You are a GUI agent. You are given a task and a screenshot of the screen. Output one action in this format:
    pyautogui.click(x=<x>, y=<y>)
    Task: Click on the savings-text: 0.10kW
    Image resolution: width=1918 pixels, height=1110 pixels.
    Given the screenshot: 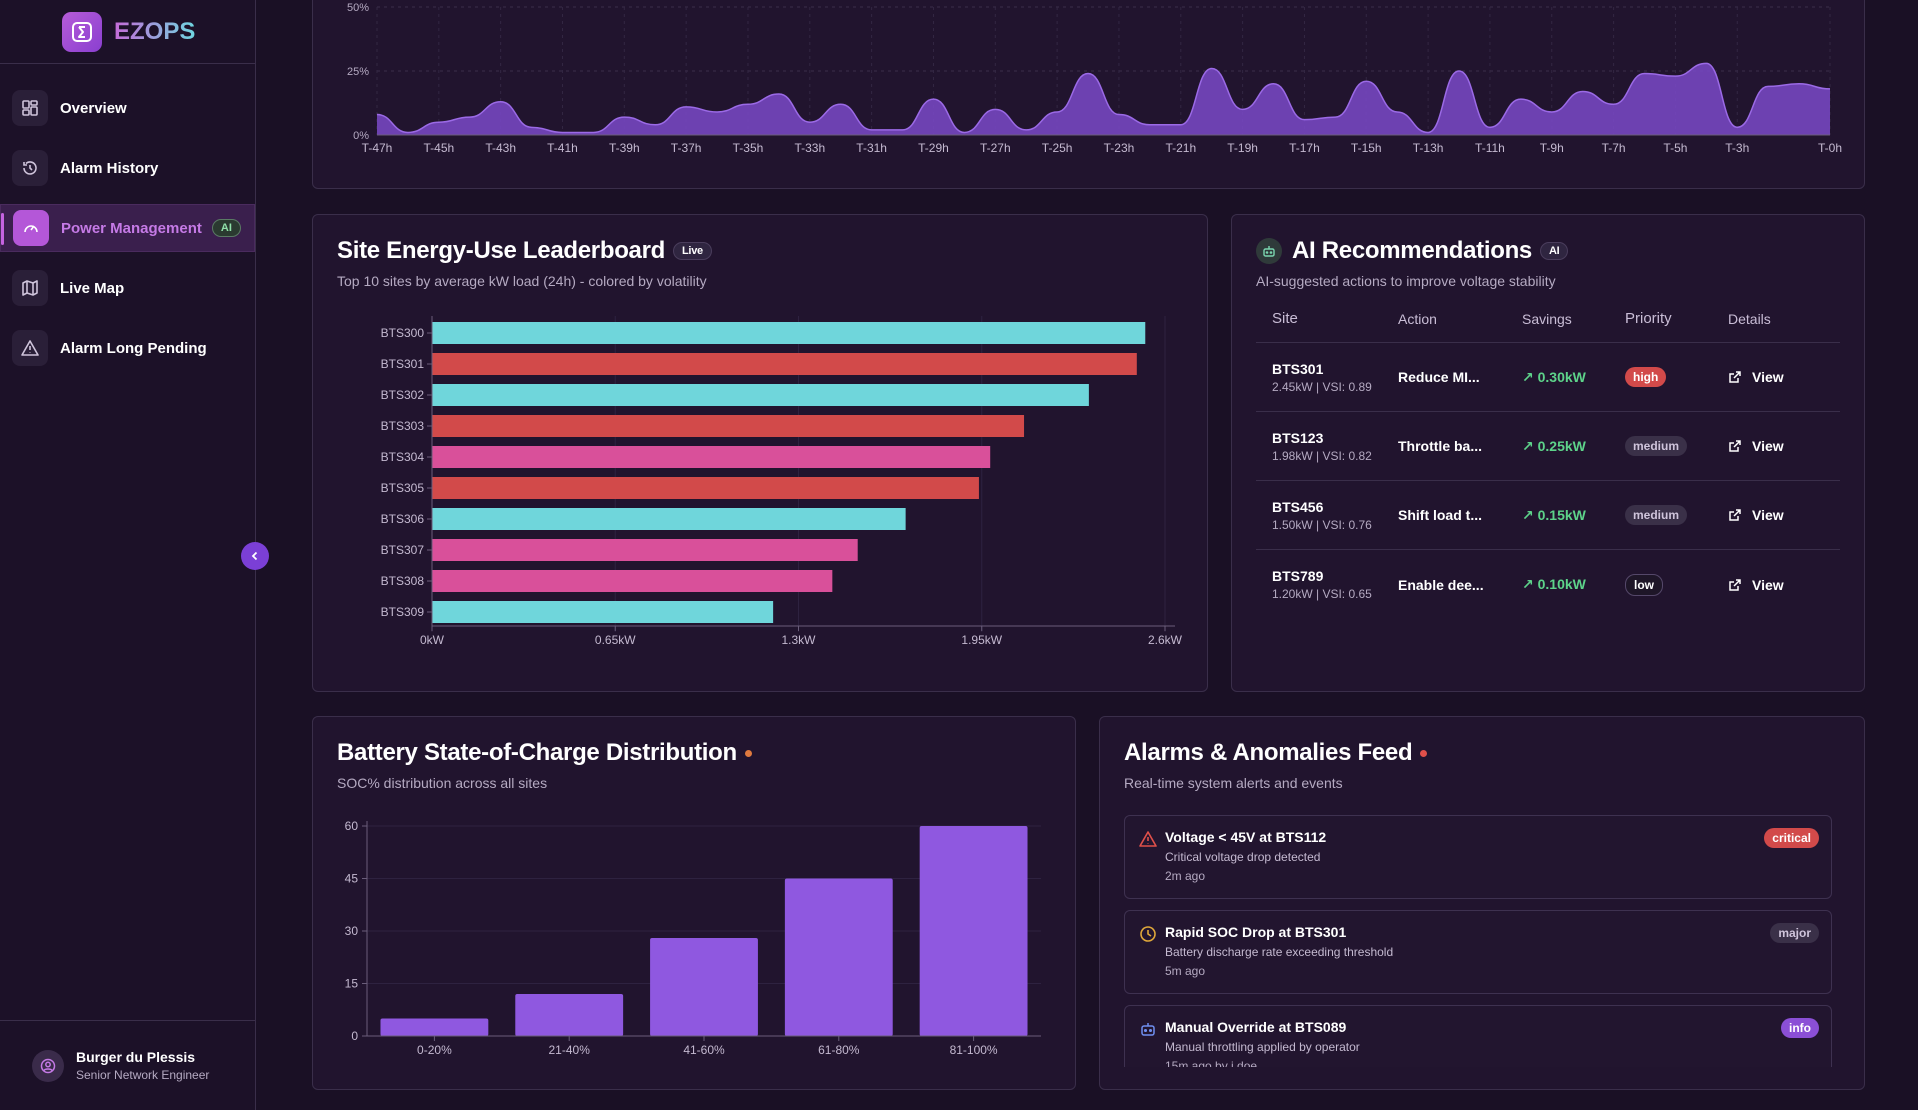 What is the action you would take?
    pyautogui.click(x=1561, y=584)
    